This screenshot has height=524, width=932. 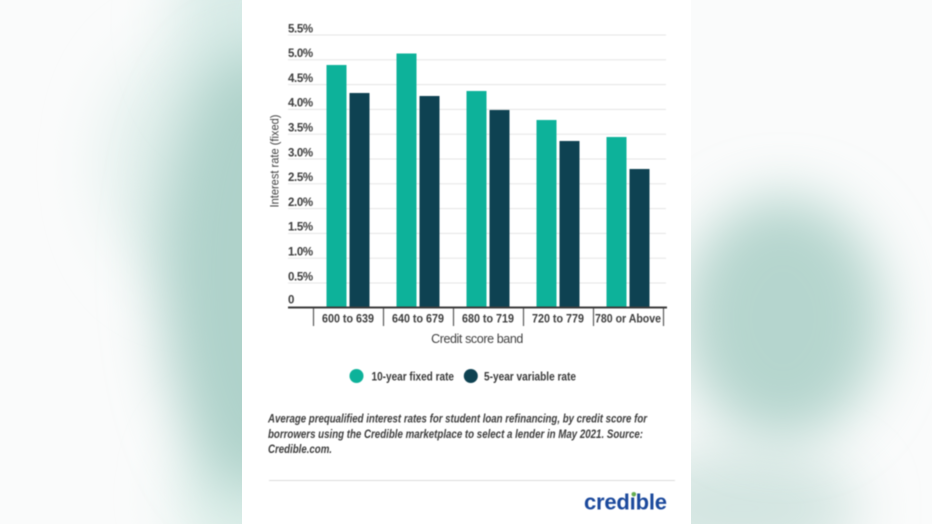 What do you see at coordinates (300, 54) in the screenshot?
I see `svg-text: 5.0%` at bounding box center [300, 54].